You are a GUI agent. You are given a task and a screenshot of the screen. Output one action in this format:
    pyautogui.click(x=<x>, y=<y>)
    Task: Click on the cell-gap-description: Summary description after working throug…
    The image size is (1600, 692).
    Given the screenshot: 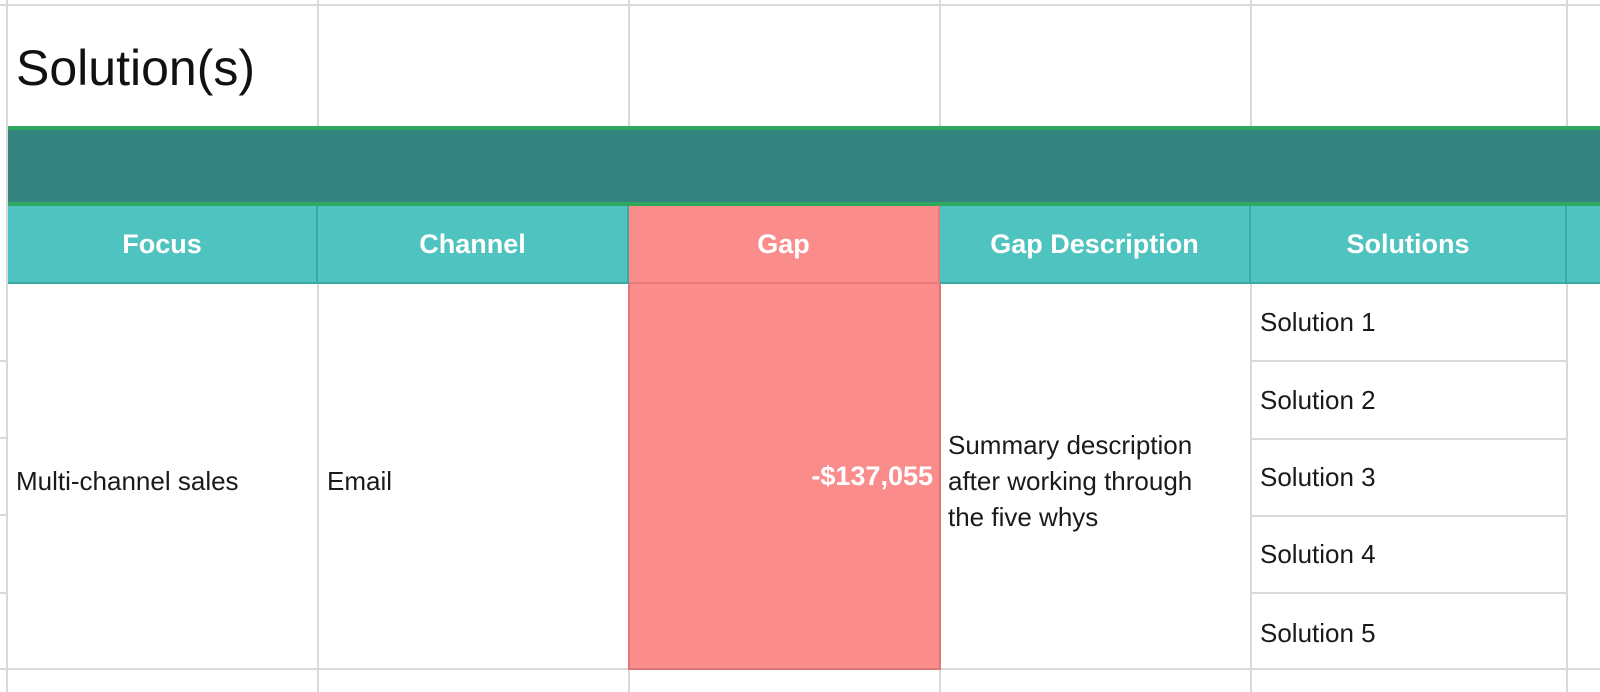 What is the action you would take?
    pyautogui.click(x=1070, y=481)
    